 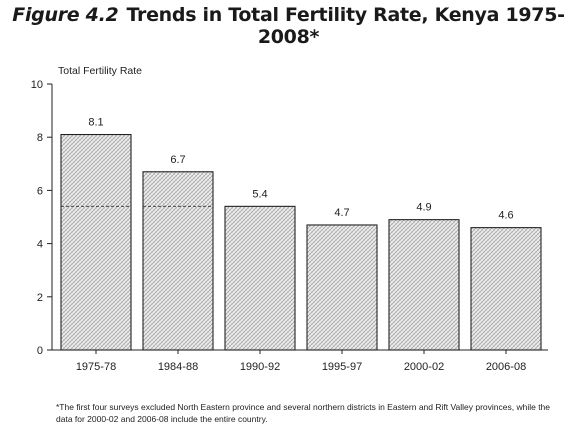 What do you see at coordinates (178, 367) in the screenshot?
I see `x-tick-label: 1984-88` at bounding box center [178, 367].